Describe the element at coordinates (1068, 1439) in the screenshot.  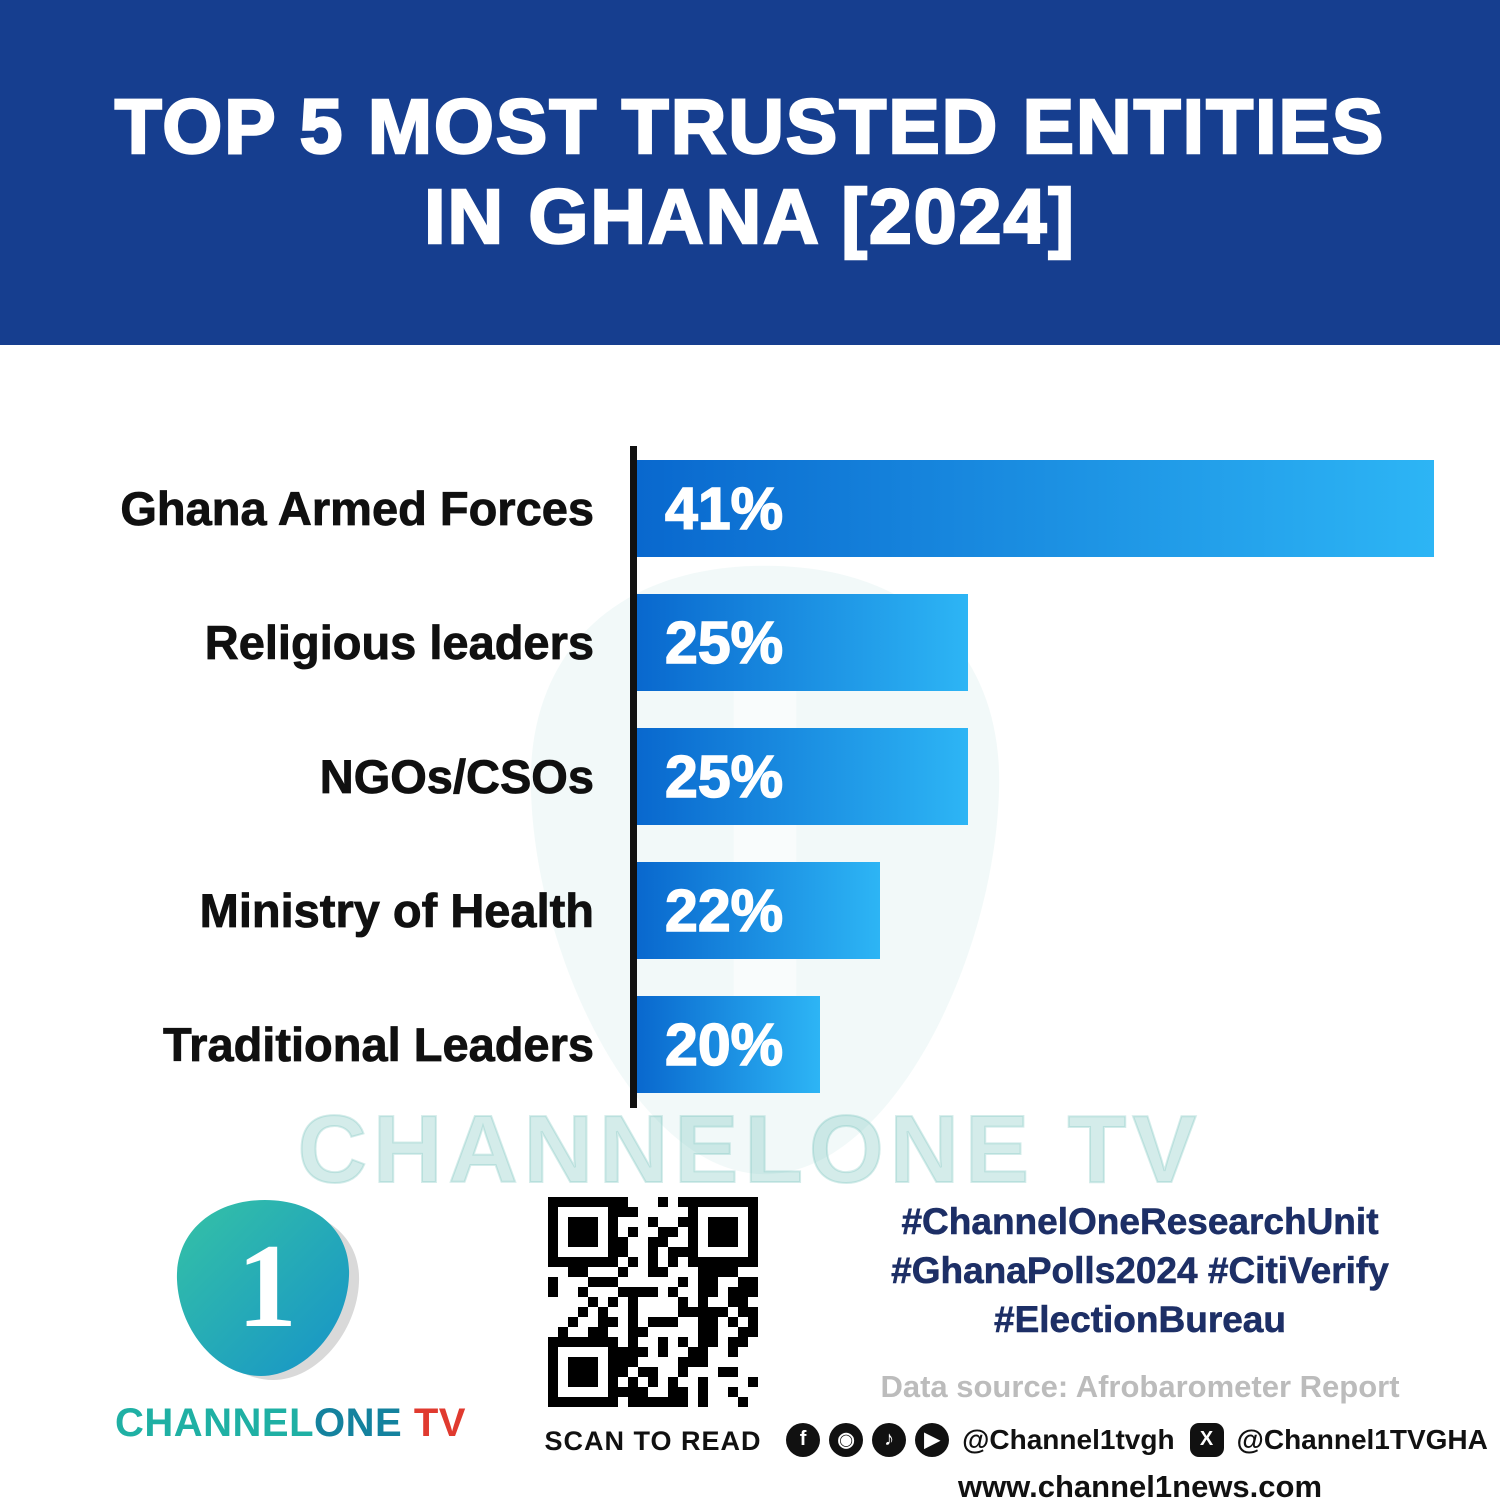
I see `social-handle-1: @Channel1tvgh` at that location.